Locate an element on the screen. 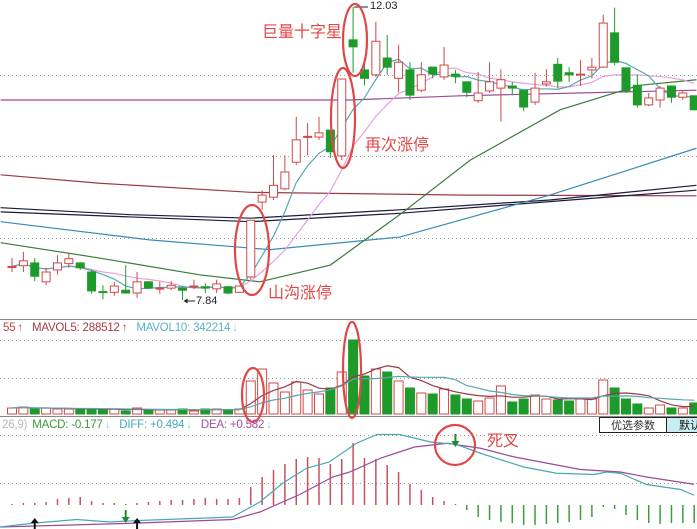 The width and height of the screenshot is (697, 529). limit-up-again-ellipse is located at coordinates (343, 118).